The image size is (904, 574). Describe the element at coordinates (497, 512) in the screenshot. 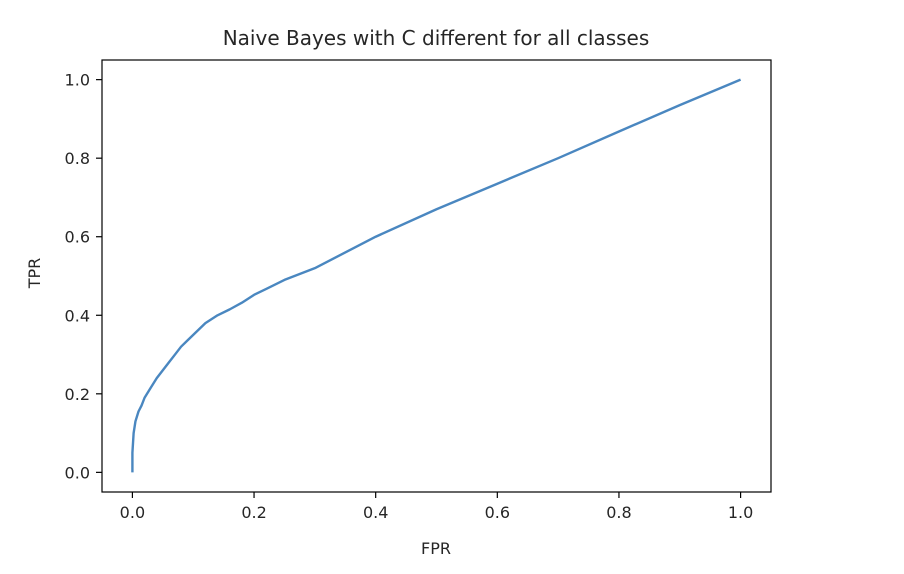

I see `x-tick-label: 0.6` at that location.